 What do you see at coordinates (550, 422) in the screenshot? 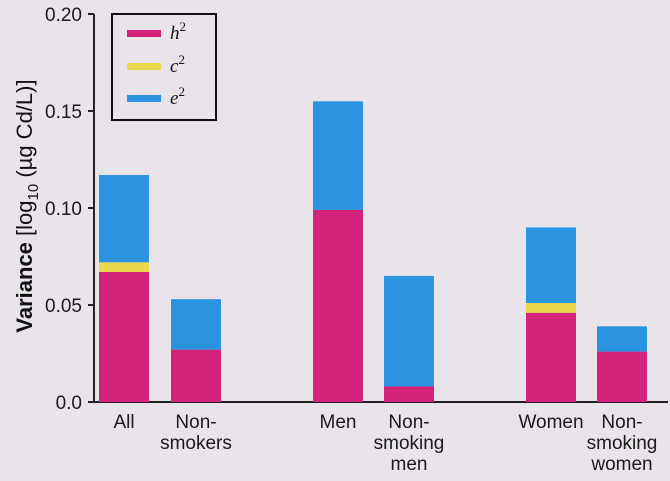
I see `x-tick-label: Women` at bounding box center [550, 422].